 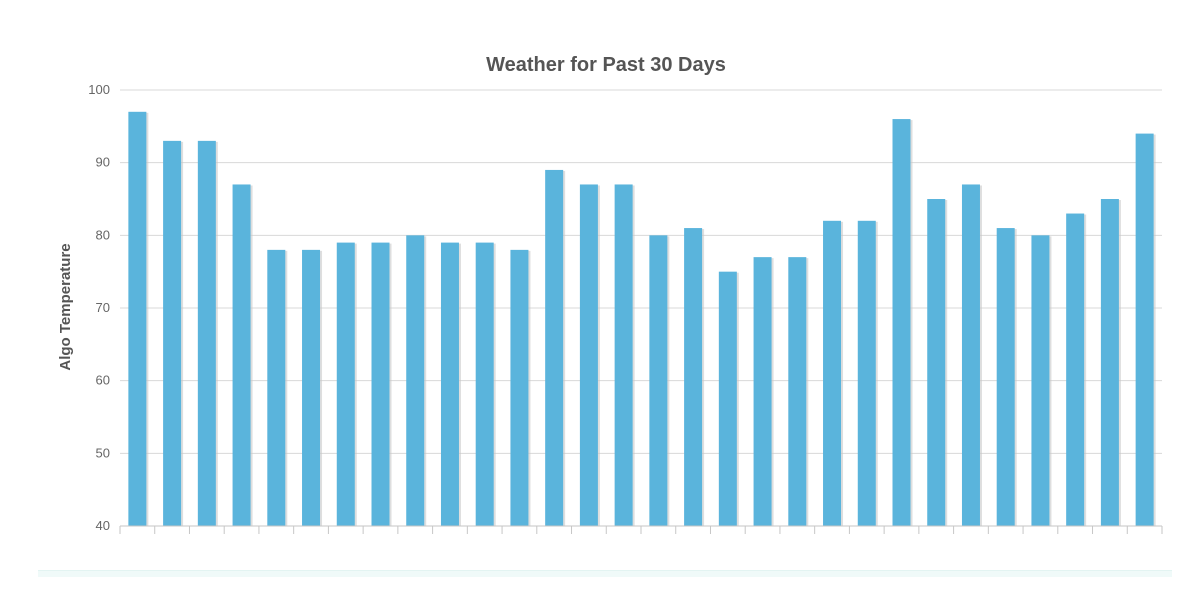 I want to click on y-tick-label: 40, so click(x=103, y=525).